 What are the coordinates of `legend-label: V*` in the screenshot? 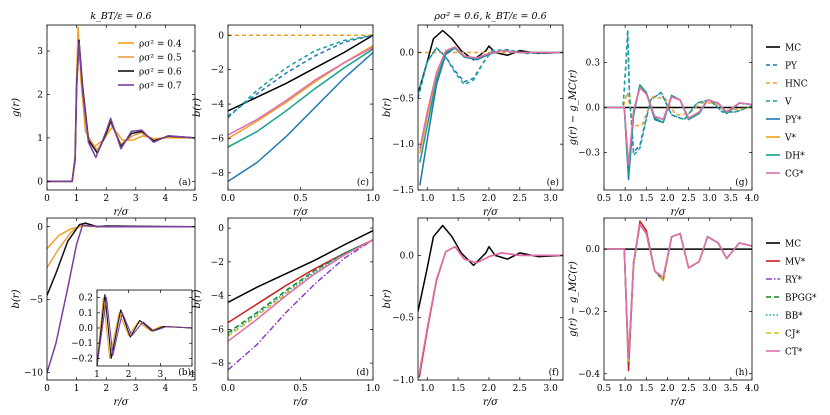 It's located at (790, 139).